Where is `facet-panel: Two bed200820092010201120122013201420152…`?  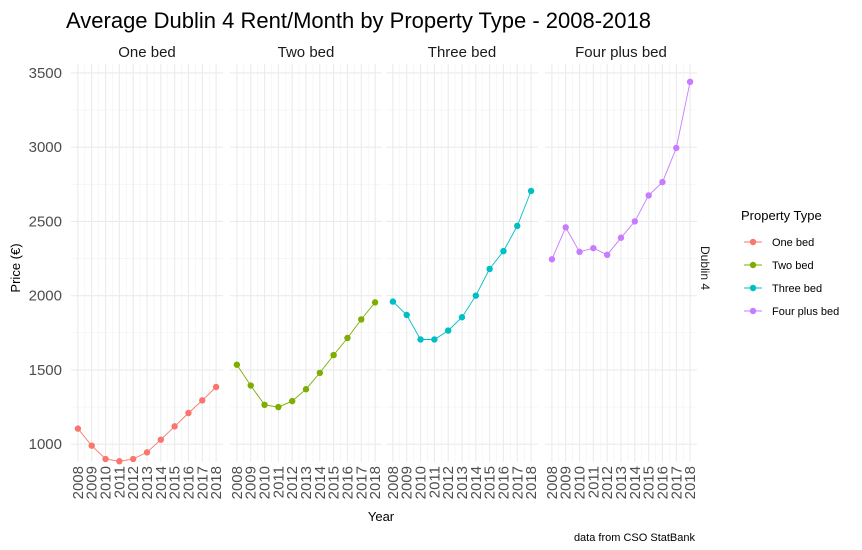
facet-panel: Two bed200820092010201120122013201420152… is located at coordinates (306, 271).